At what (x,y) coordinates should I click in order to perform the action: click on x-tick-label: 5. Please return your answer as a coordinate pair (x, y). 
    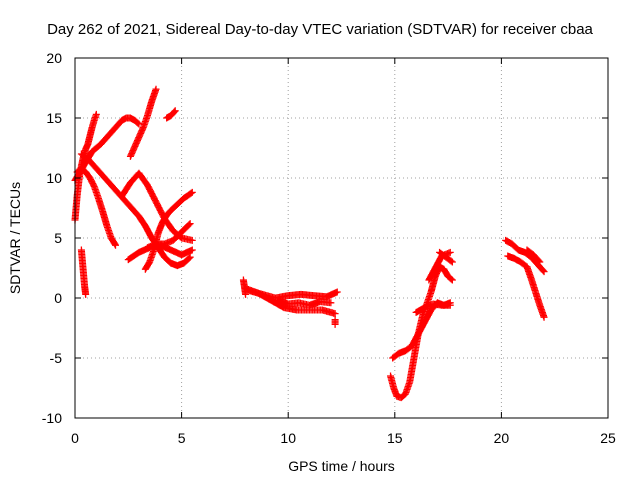
    Looking at the image, I should click on (182, 438).